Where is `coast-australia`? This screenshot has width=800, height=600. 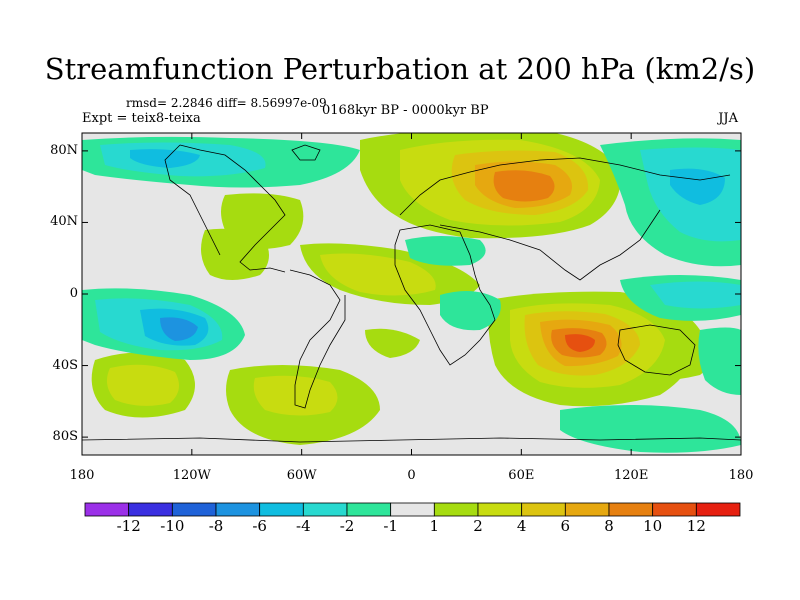 coast-australia is located at coordinates (656, 350).